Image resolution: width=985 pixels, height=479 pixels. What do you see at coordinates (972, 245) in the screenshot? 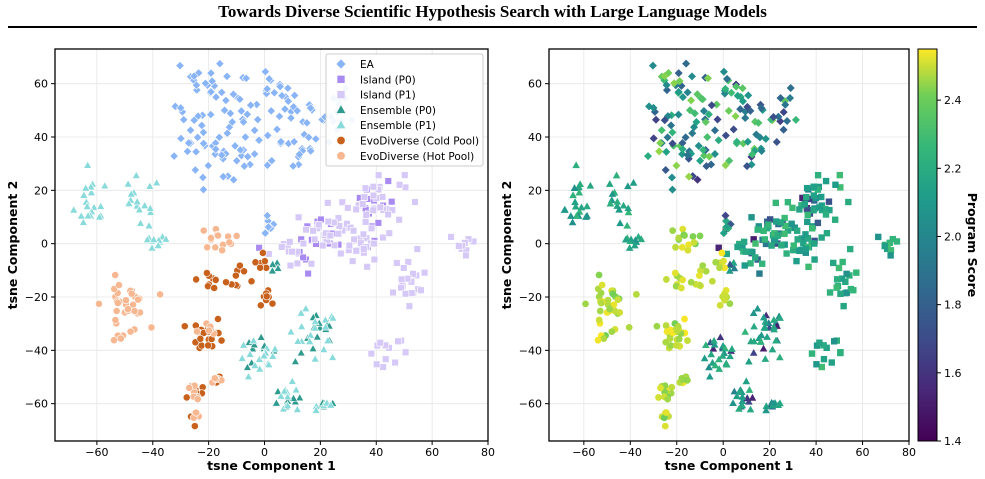
I see `colorbar-label: Program Score` at bounding box center [972, 245].